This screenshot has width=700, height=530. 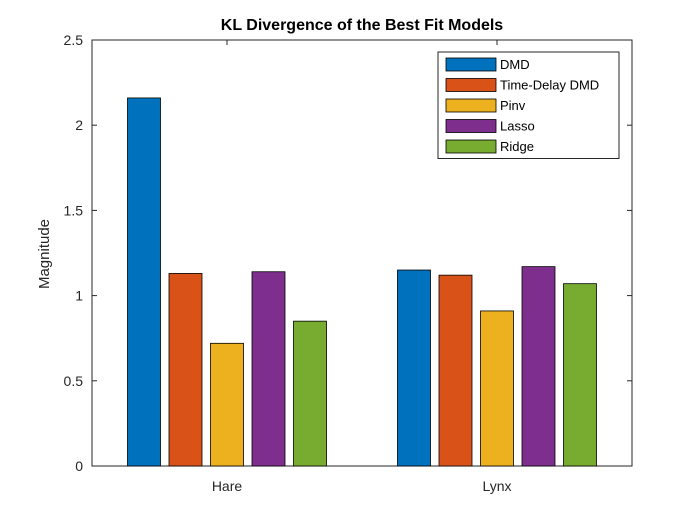 I want to click on bar-ridge-hare, so click(x=310, y=393).